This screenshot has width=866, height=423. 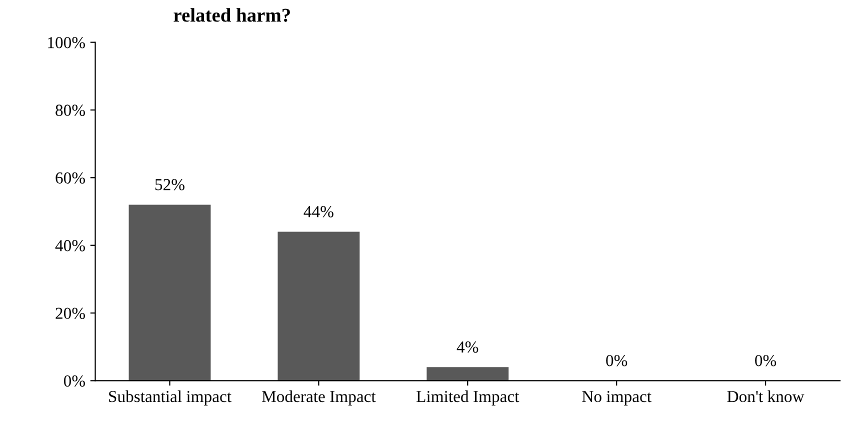 I want to click on y-tick-label: 100%, so click(x=66, y=42).